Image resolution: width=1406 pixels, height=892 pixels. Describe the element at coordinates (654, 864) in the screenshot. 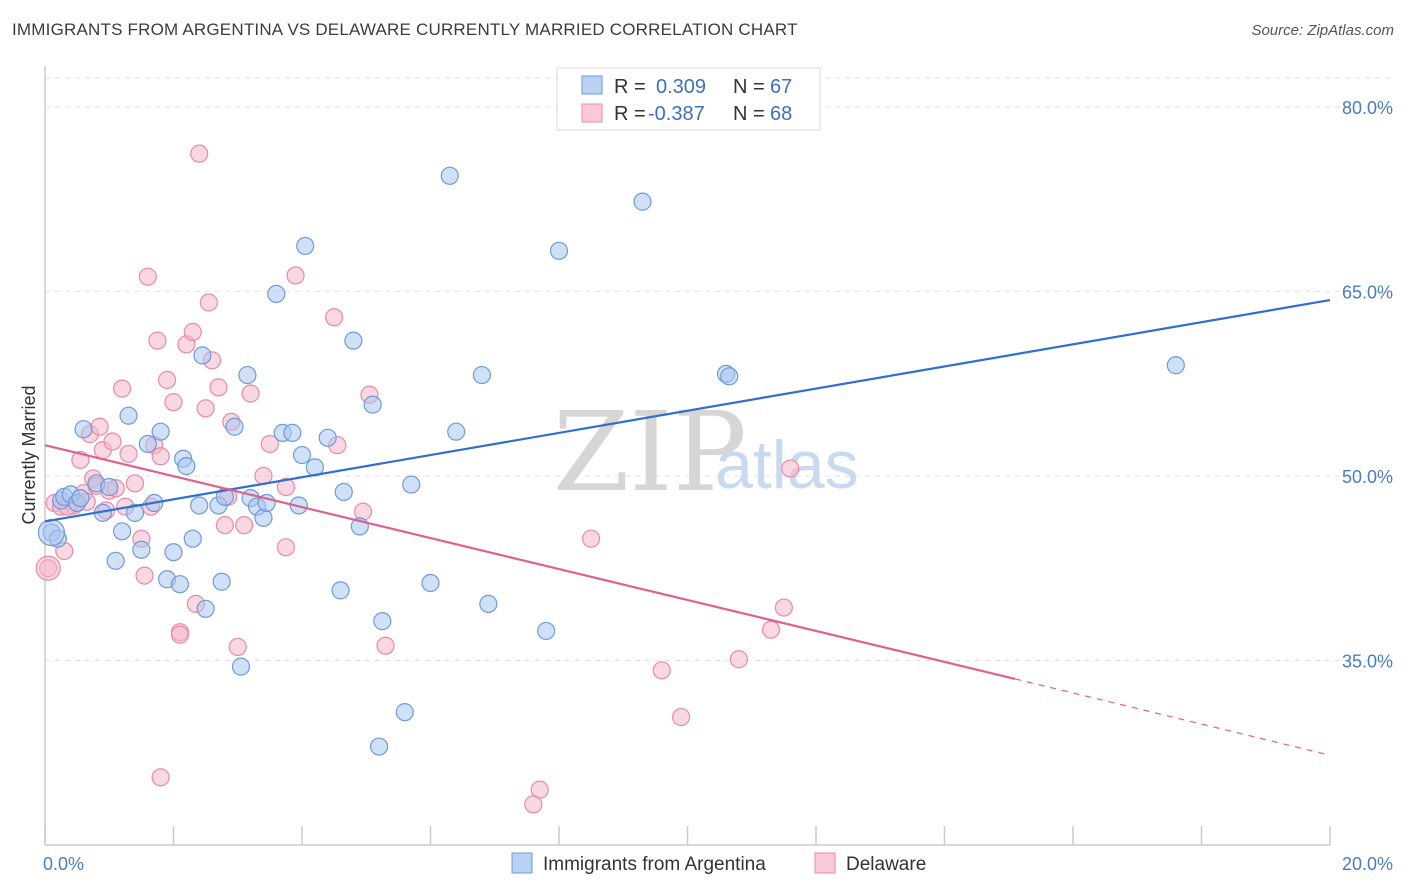

I see `legend-label-argentina: Immigrants from Argentina` at that location.